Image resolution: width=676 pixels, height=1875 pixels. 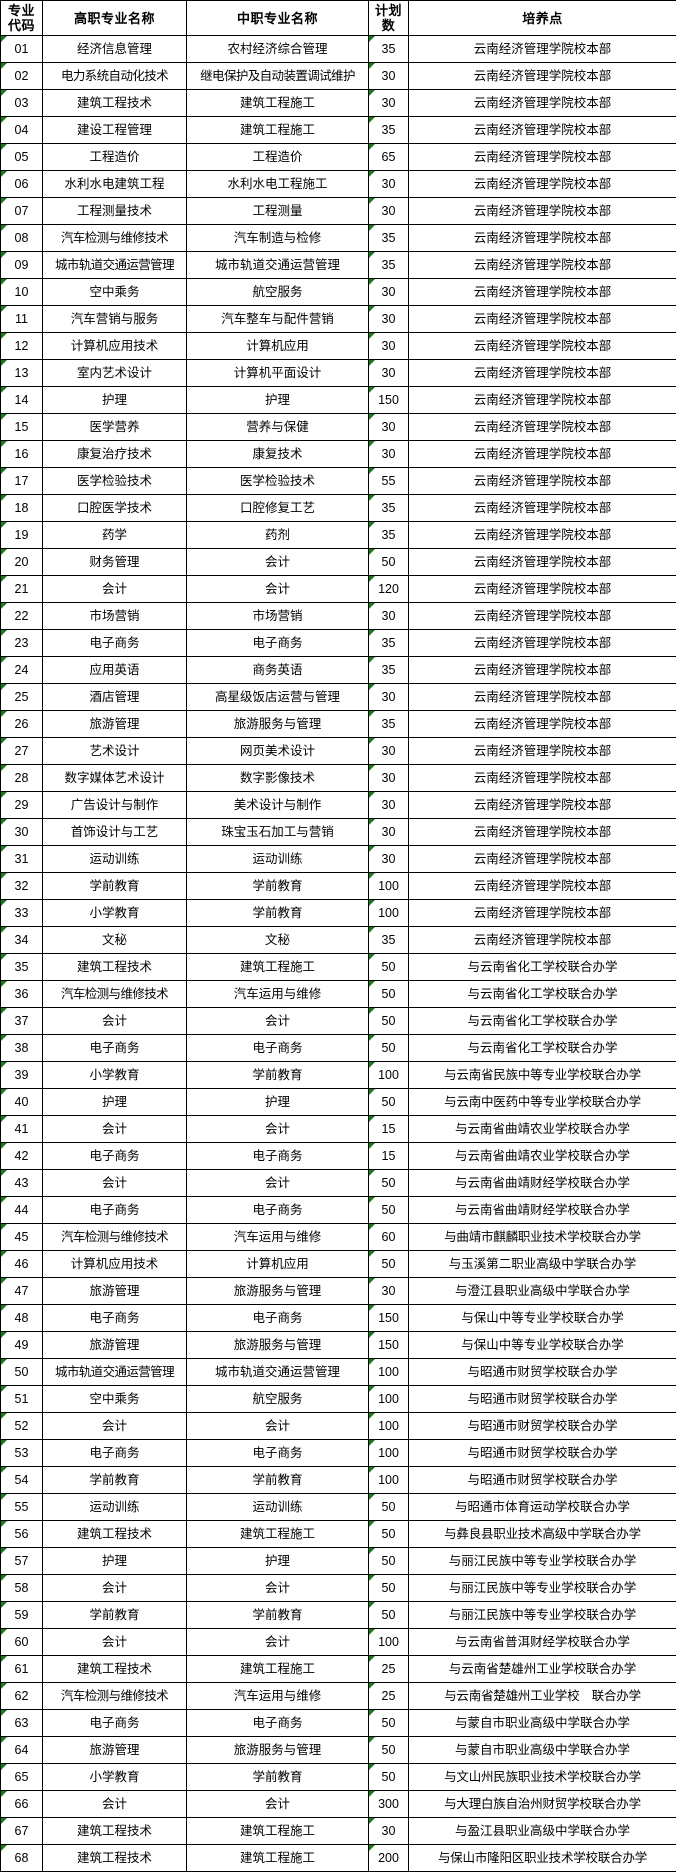 I want to click on cell-secondary-major: 药剂, so click(x=277, y=535).